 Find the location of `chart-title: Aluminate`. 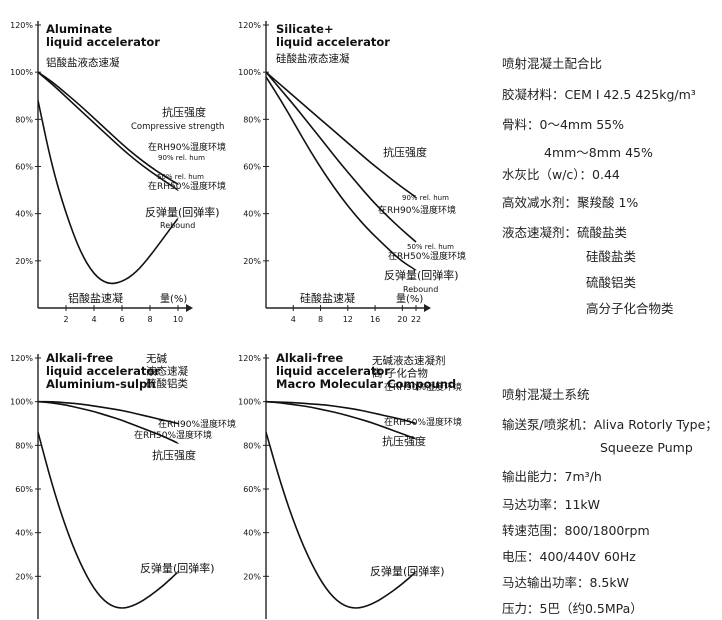

chart-title: Aluminate is located at coordinates (79, 29).